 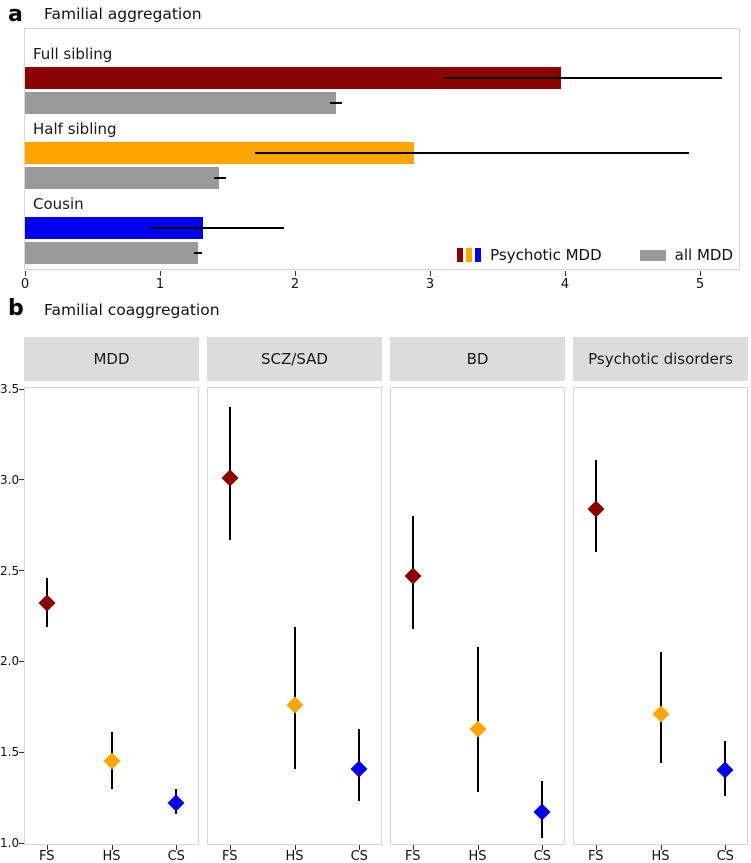 I want to click on legend-swatch-full-sibling-red-icon, so click(x=460, y=255).